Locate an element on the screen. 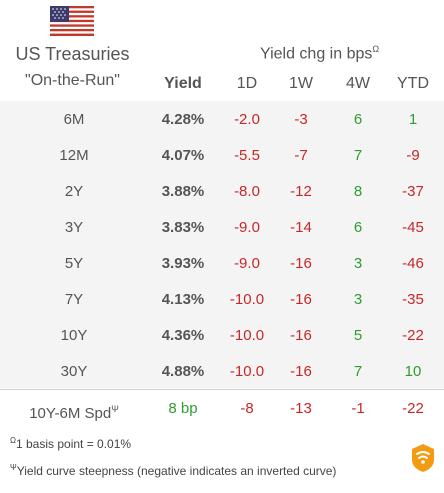 The width and height of the screenshot is (444, 493). column-header-yield: Yield is located at coordinates (183, 83).